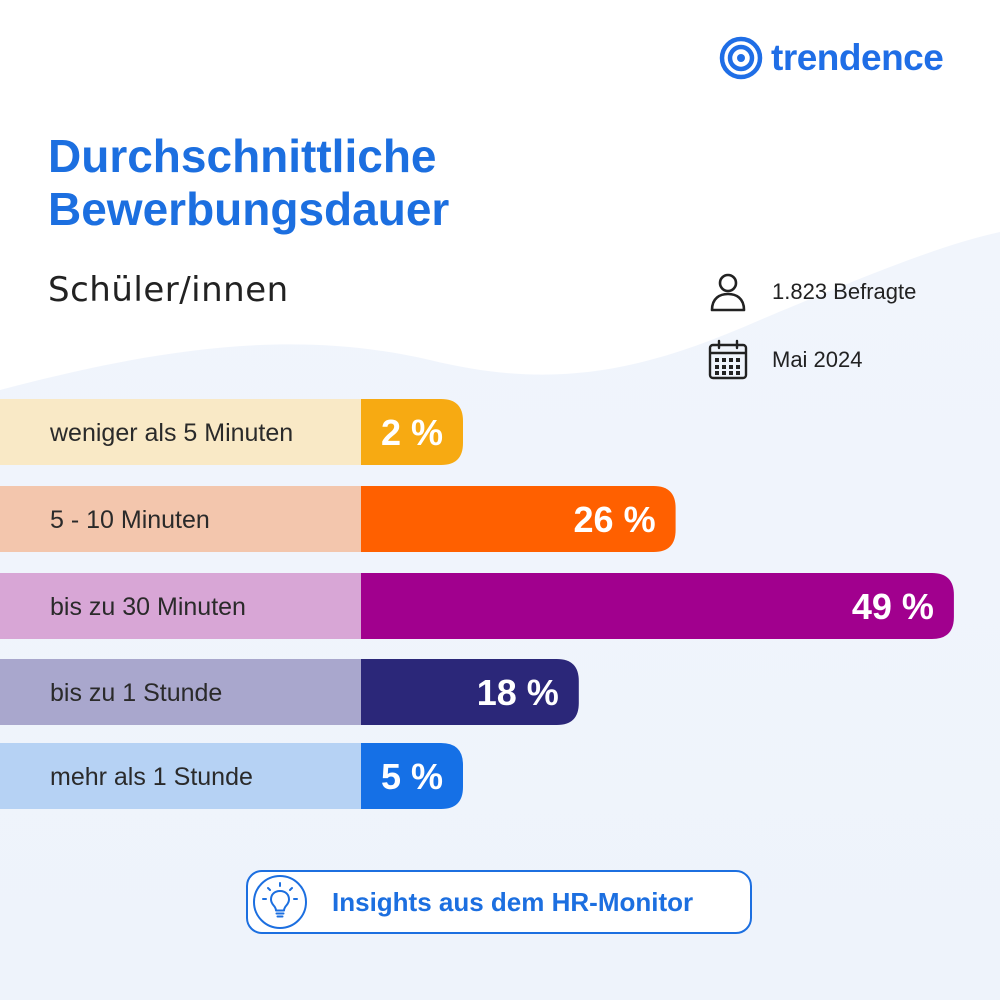 The height and width of the screenshot is (1000, 1000). What do you see at coordinates (151, 777) in the screenshot?
I see `bar-category-label: mehr als 1 Stunde` at bounding box center [151, 777].